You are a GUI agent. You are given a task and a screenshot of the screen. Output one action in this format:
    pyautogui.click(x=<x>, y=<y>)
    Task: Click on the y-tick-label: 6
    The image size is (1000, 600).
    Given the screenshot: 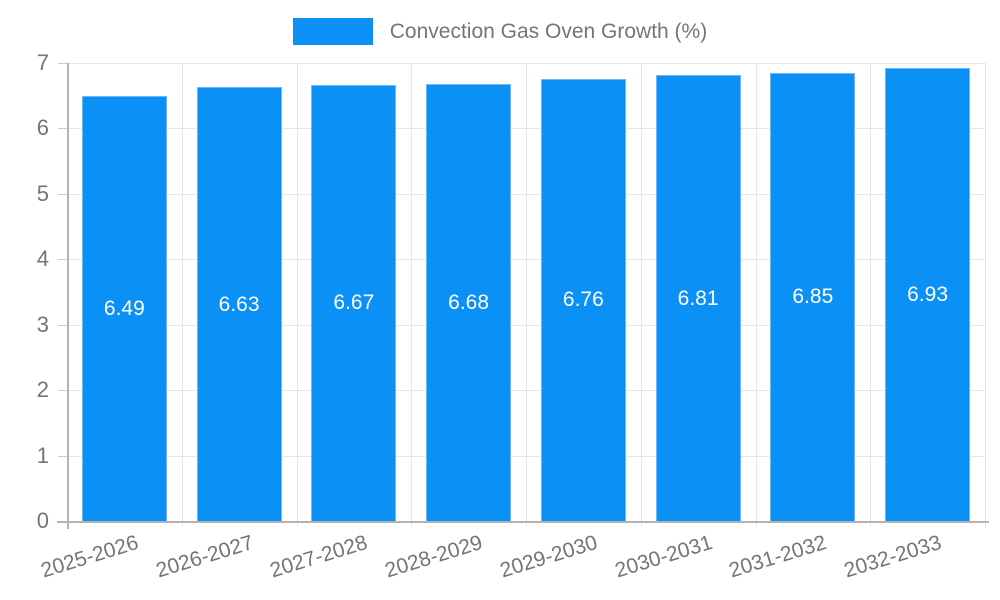 What is the action you would take?
    pyautogui.click(x=42, y=128)
    